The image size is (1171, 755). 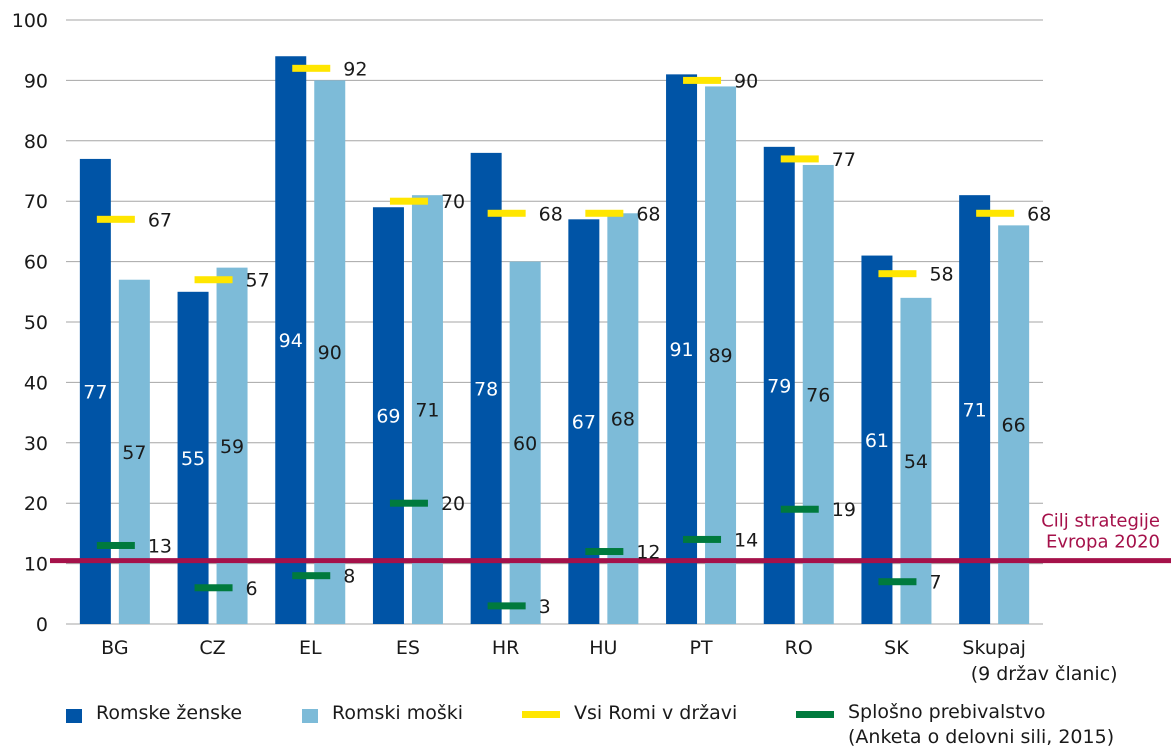 I want to click on marker-all-roma-label: 70, so click(x=453, y=202).